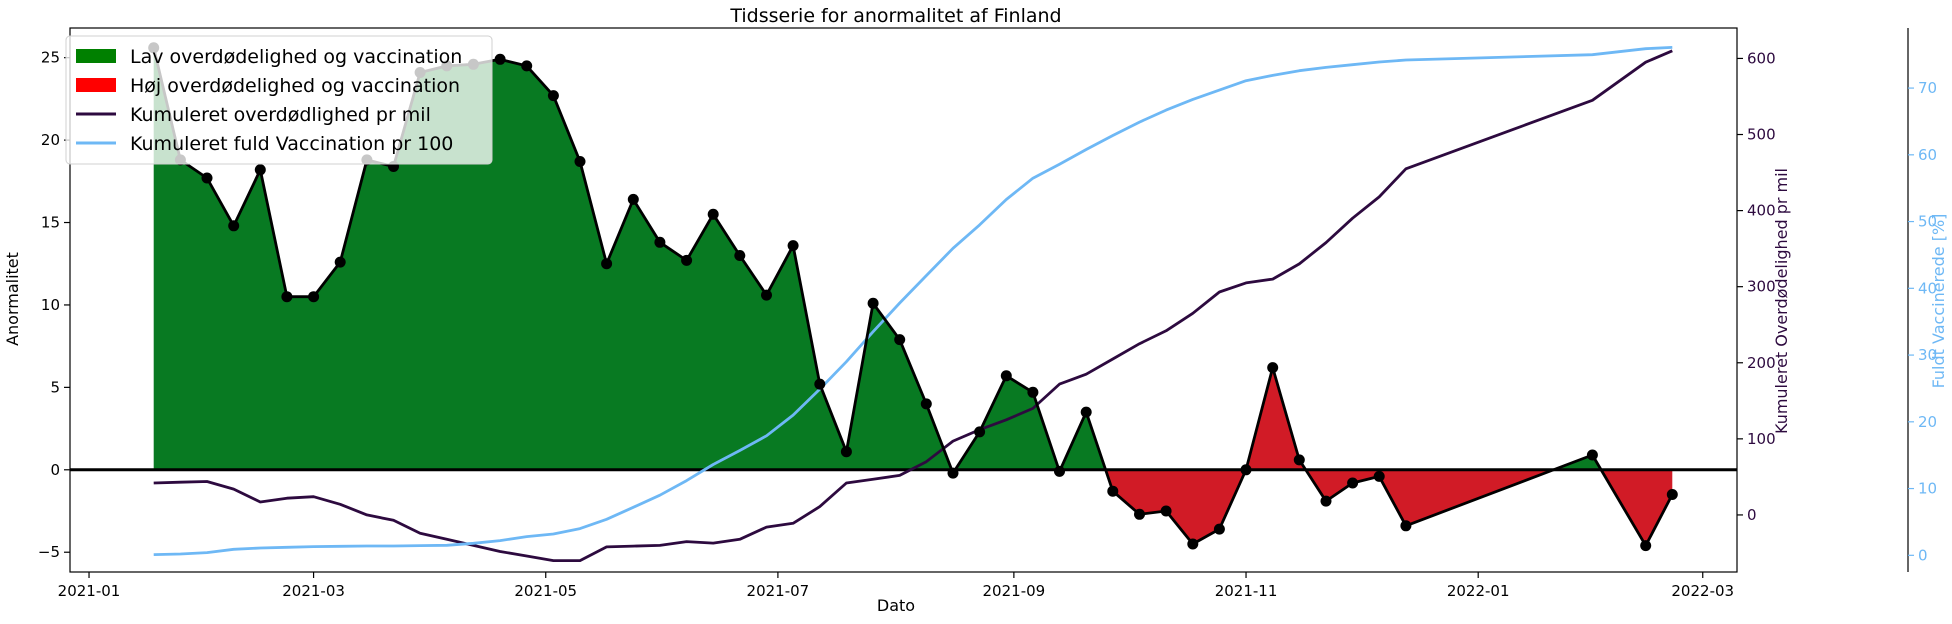 This screenshot has width=1952, height=624. What do you see at coordinates (1478, 591) in the screenshot?
I see `x-tick-label-6: 2022-01` at bounding box center [1478, 591].